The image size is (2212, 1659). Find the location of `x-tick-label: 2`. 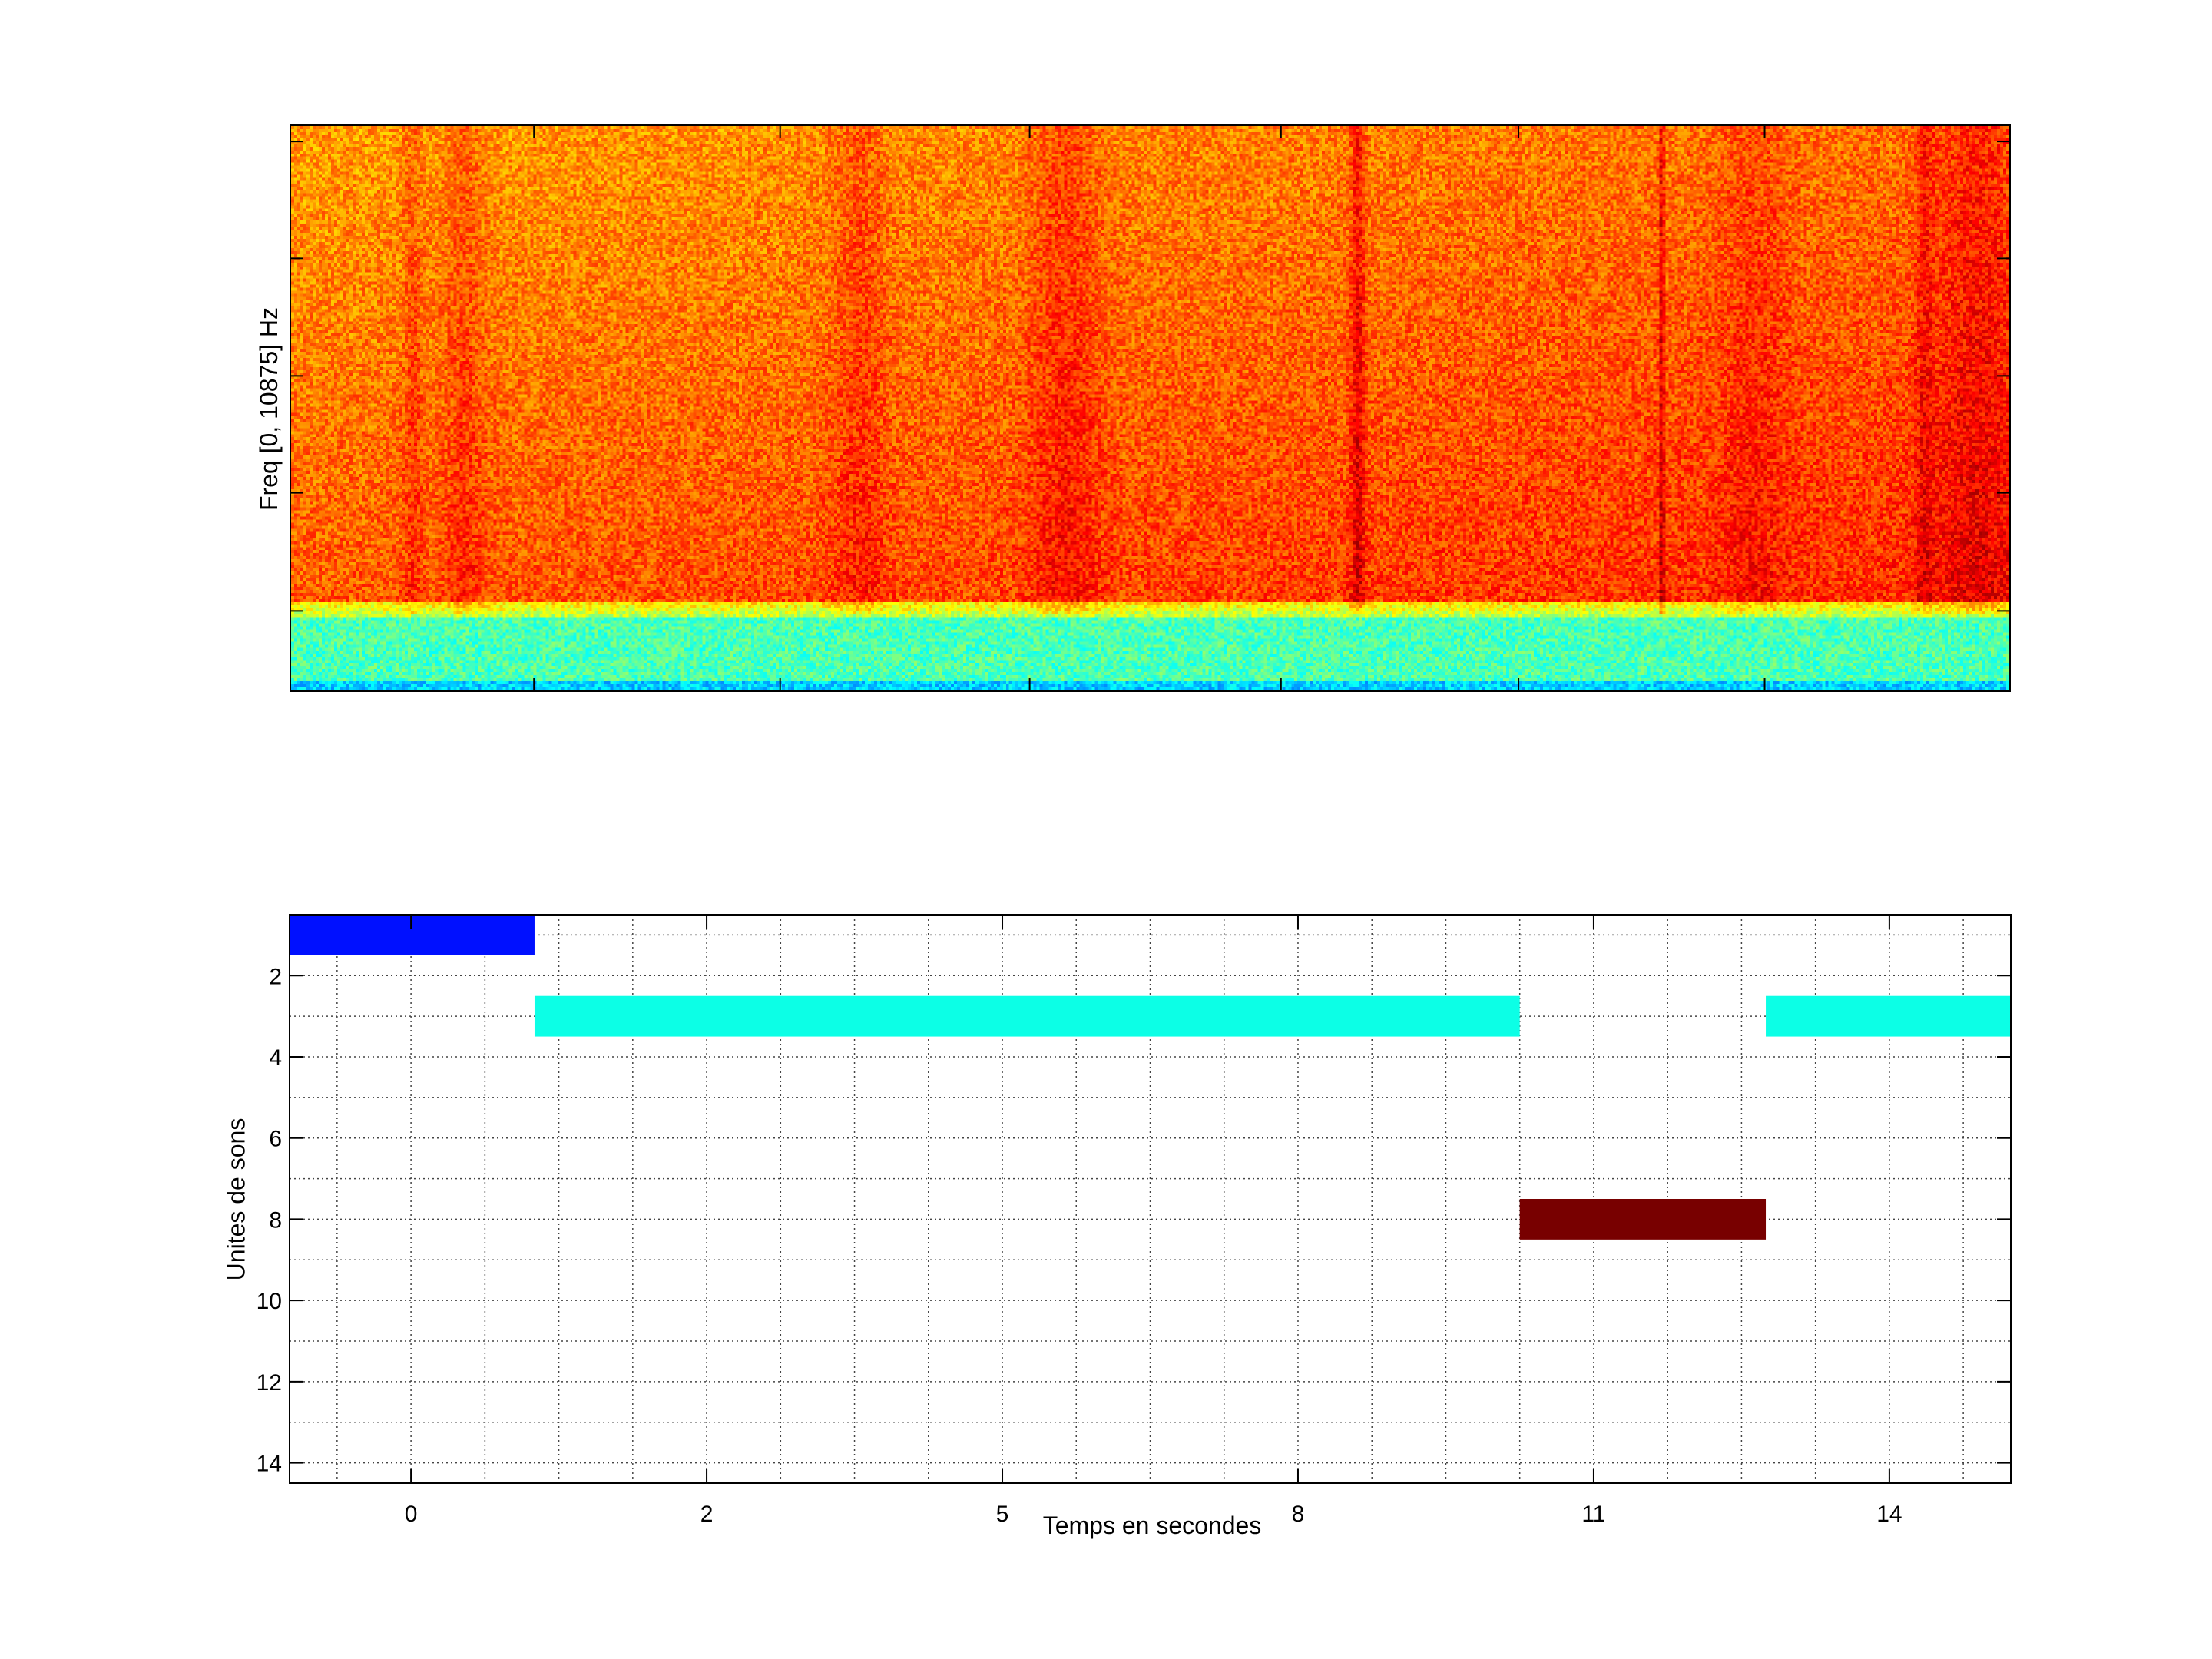

x-tick-label: 2 is located at coordinates (707, 1514).